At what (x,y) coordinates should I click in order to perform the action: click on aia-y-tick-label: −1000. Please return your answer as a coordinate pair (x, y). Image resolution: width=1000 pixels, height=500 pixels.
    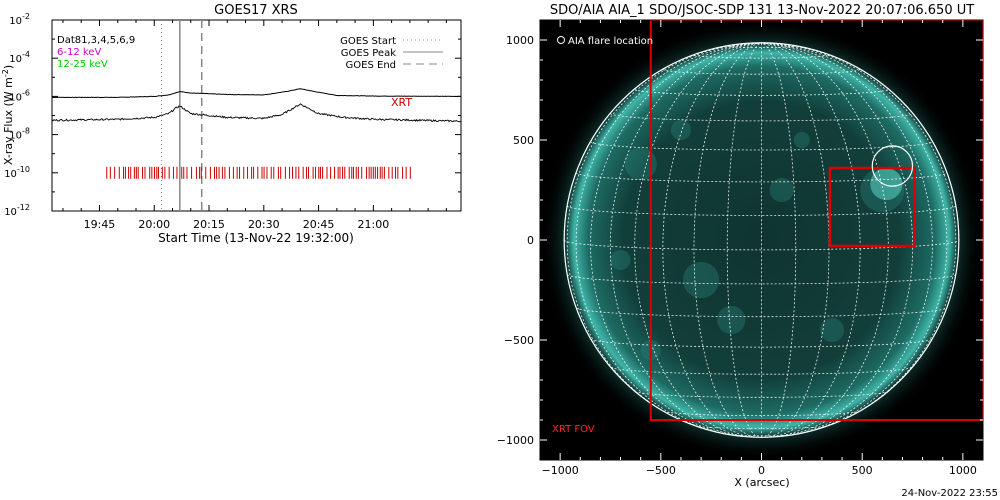
    Looking at the image, I should click on (515, 440).